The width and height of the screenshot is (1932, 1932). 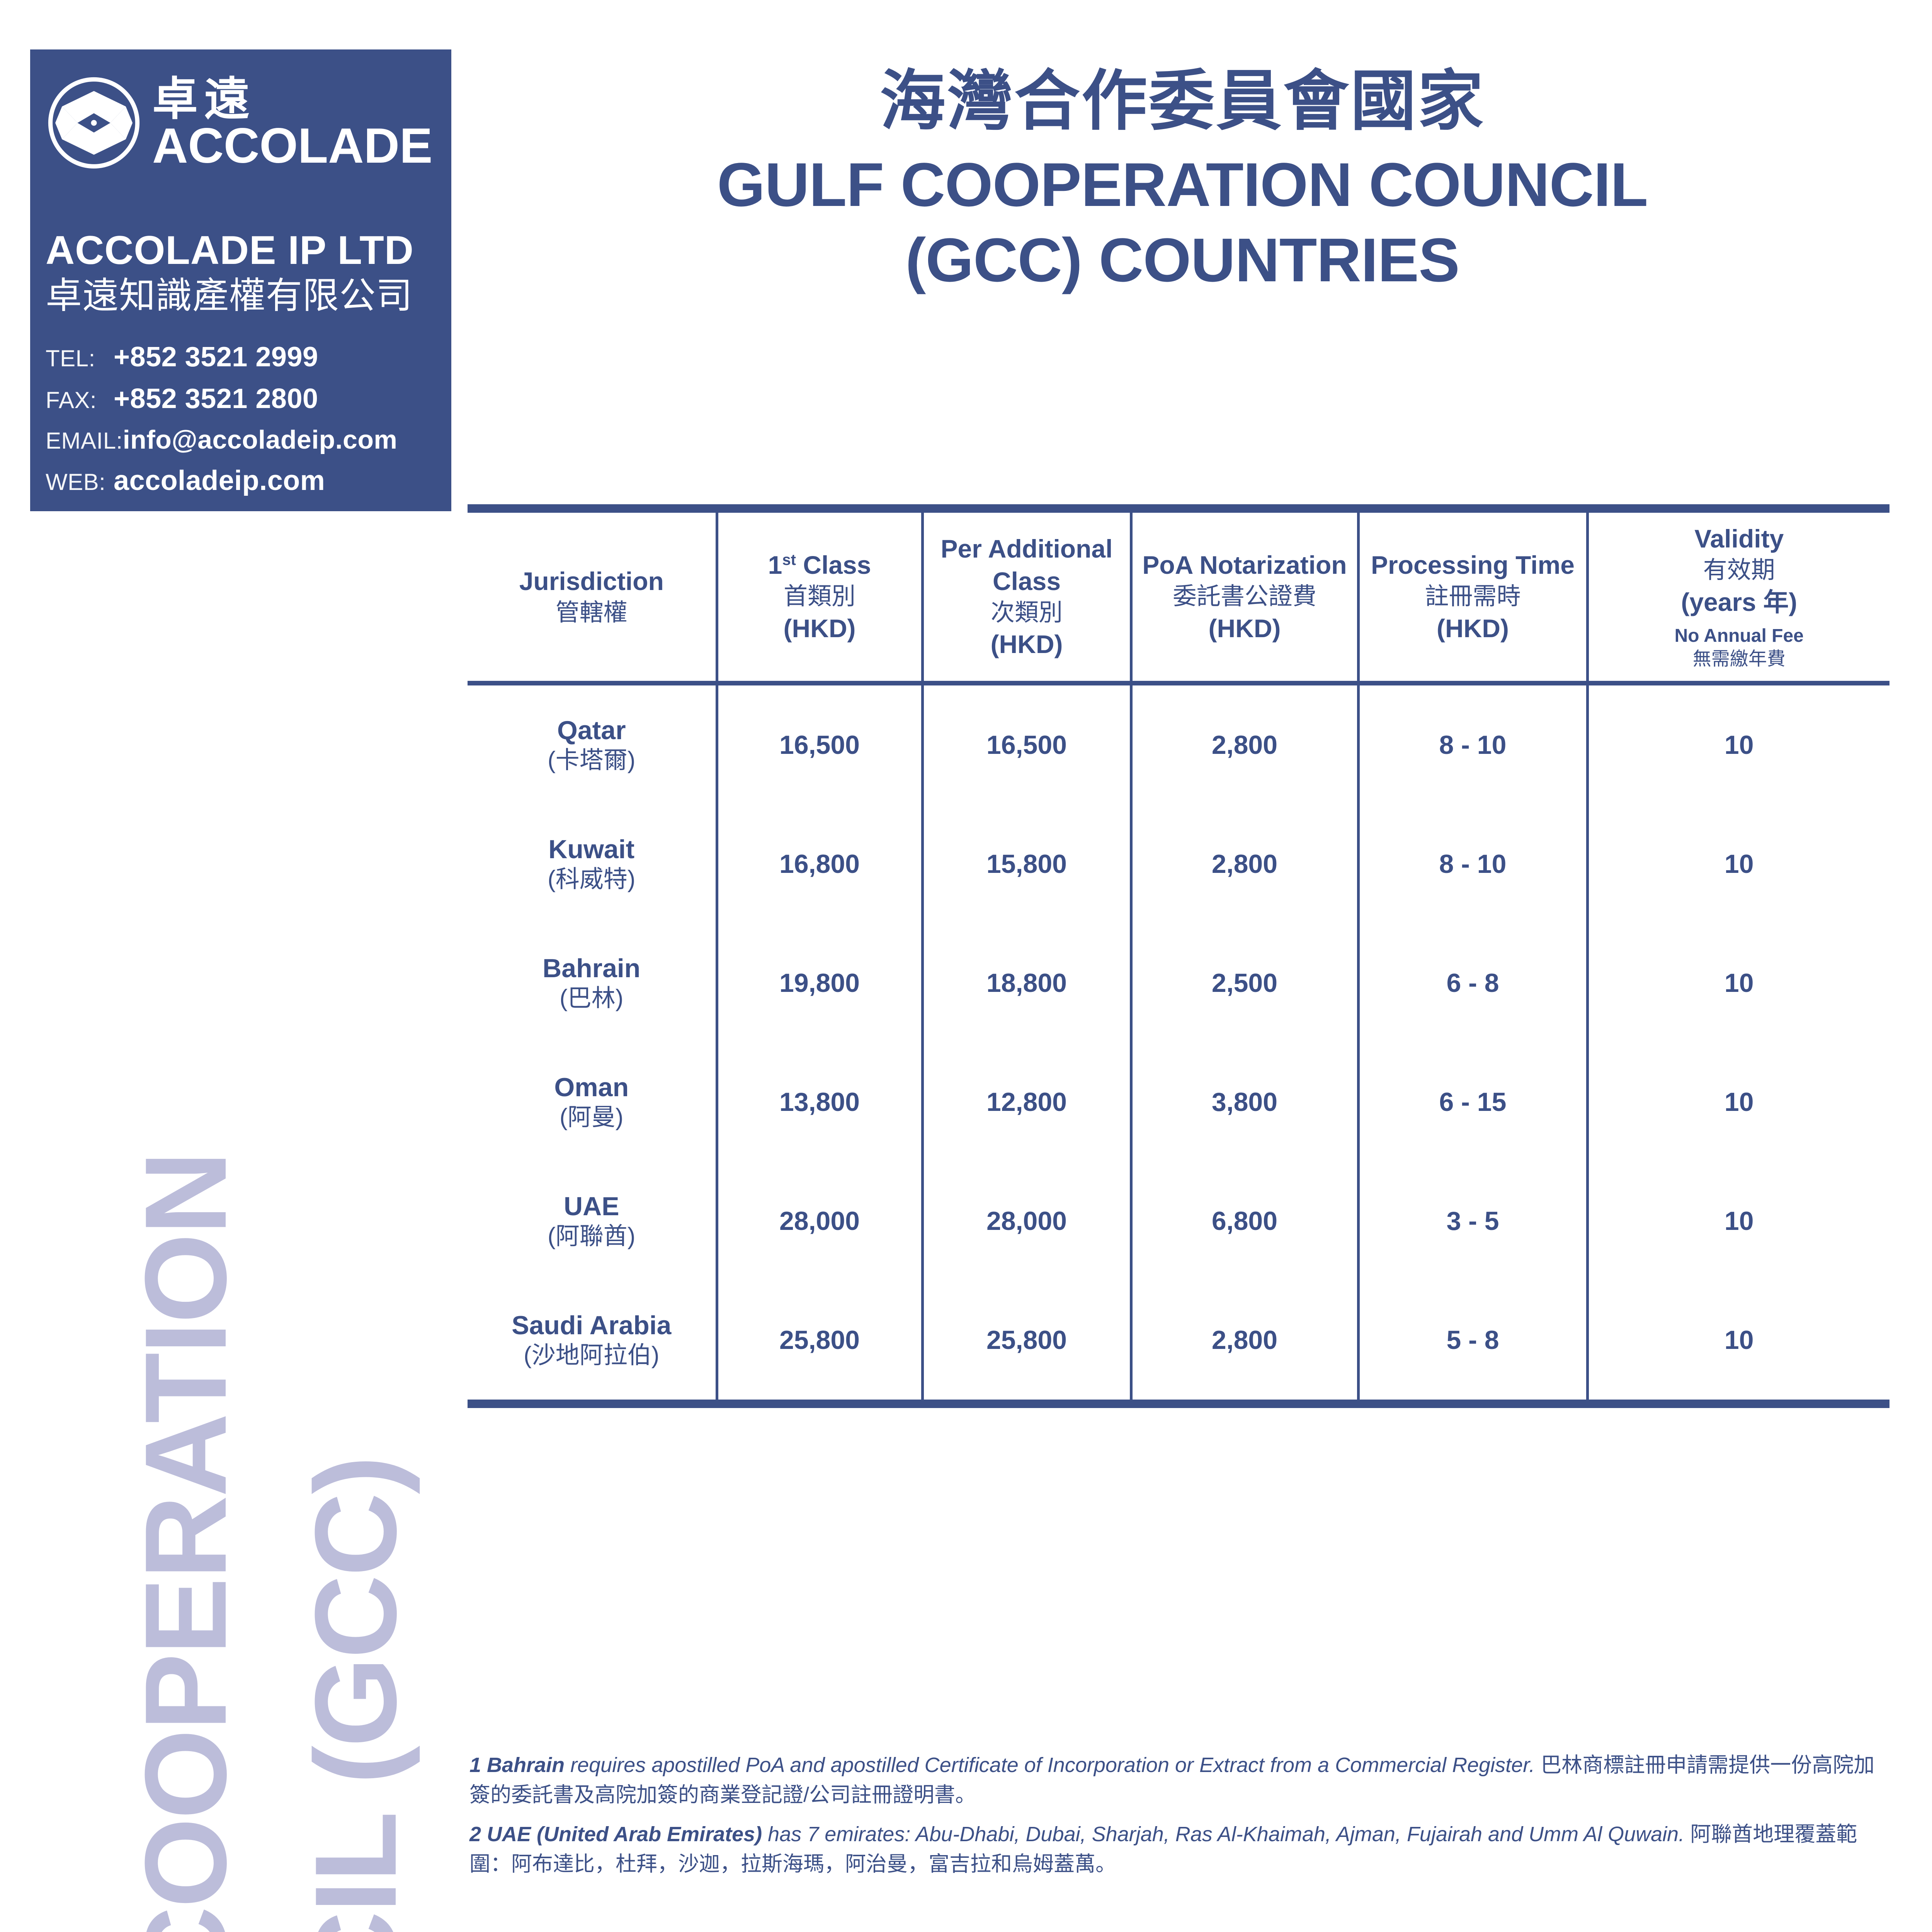 I want to click on cell-first-class: 19,800, so click(x=821, y=983).